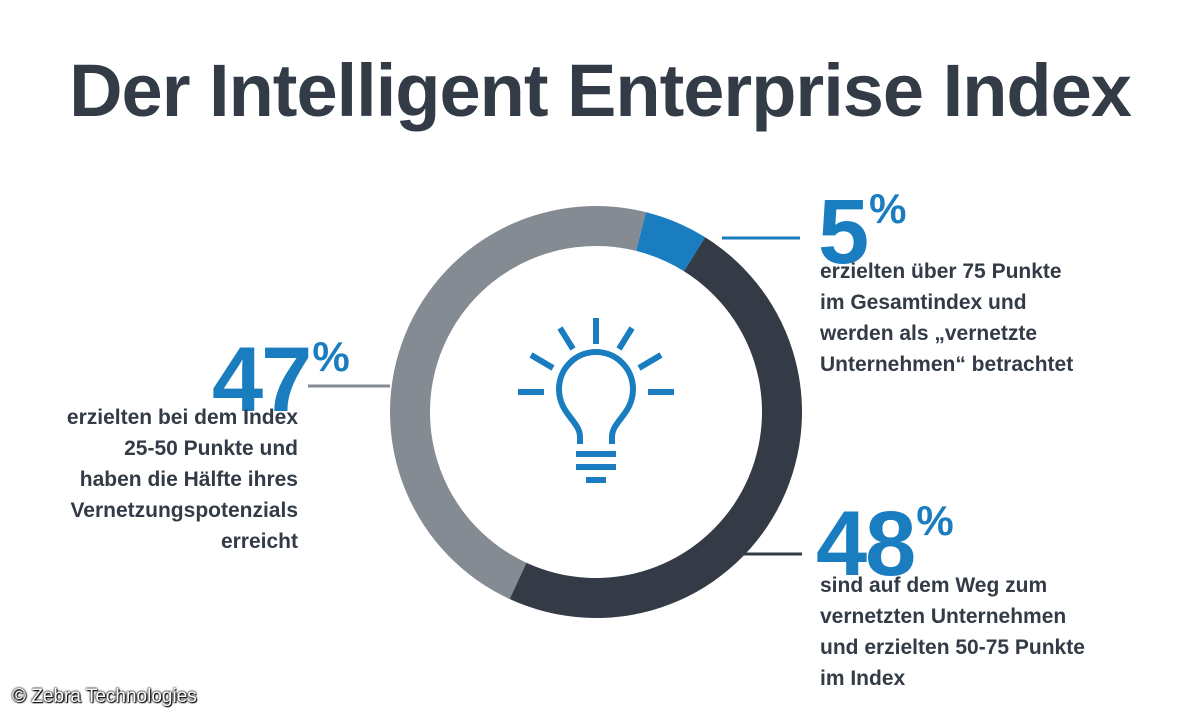  I want to click on lightbulb-icon, so click(596, 400).